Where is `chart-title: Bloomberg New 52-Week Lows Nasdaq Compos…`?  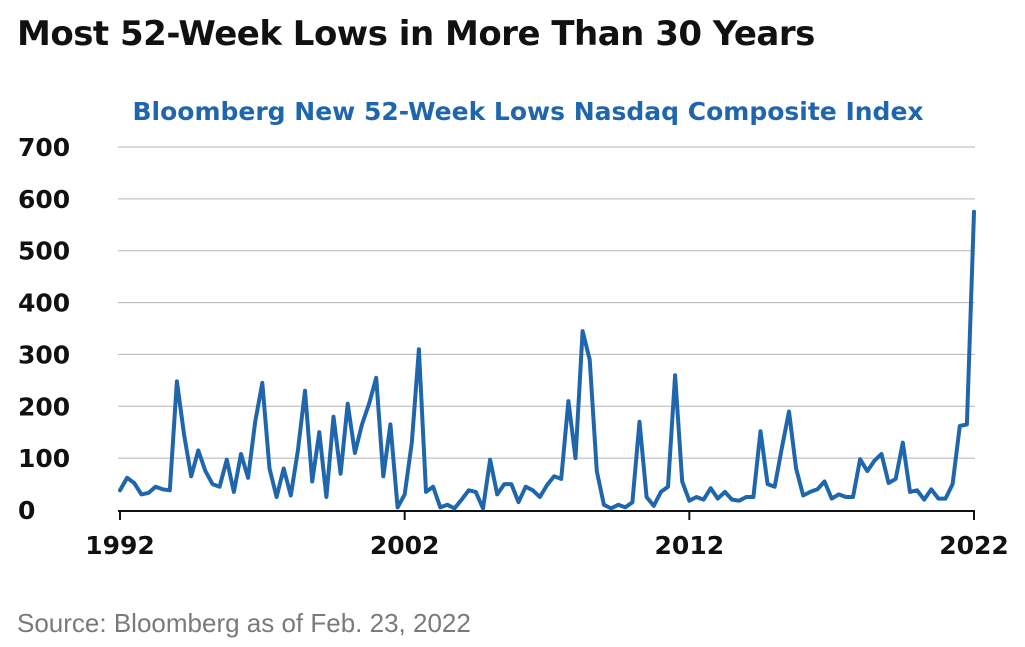 chart-title: Bloomberg New 52-Week Lows Nasdaq Compos… is located at coordinates (527, 111).